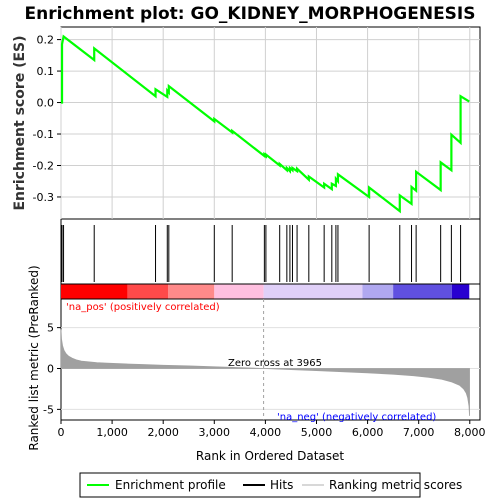 Image resolution: width=500 pixels, height=500 pixels. What do you see at coordinates (43, 165) in the screenshot?
I see `es-tick-label-4: -0.2` at bounding box center [43, 165].